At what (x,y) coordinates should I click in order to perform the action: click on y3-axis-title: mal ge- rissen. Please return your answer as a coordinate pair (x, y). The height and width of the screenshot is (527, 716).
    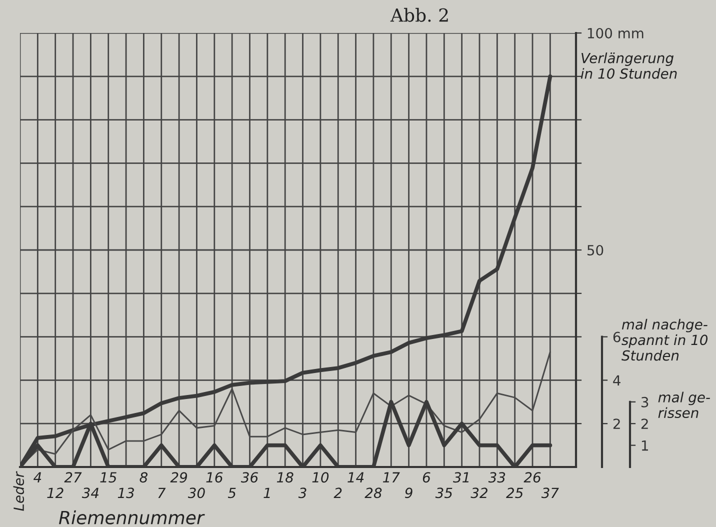
    Looking at the image, I should click on (684, 405).